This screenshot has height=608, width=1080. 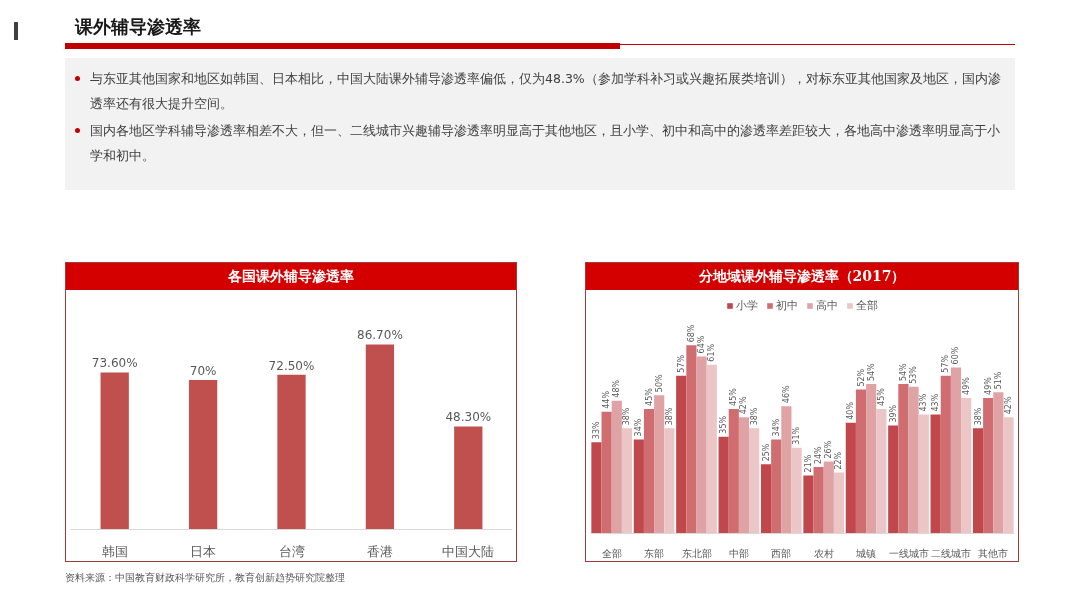 What do you see at coordinates (607, 399) in the screenshot?
I see `data-label: 44%` at bounding box center [607, 399].